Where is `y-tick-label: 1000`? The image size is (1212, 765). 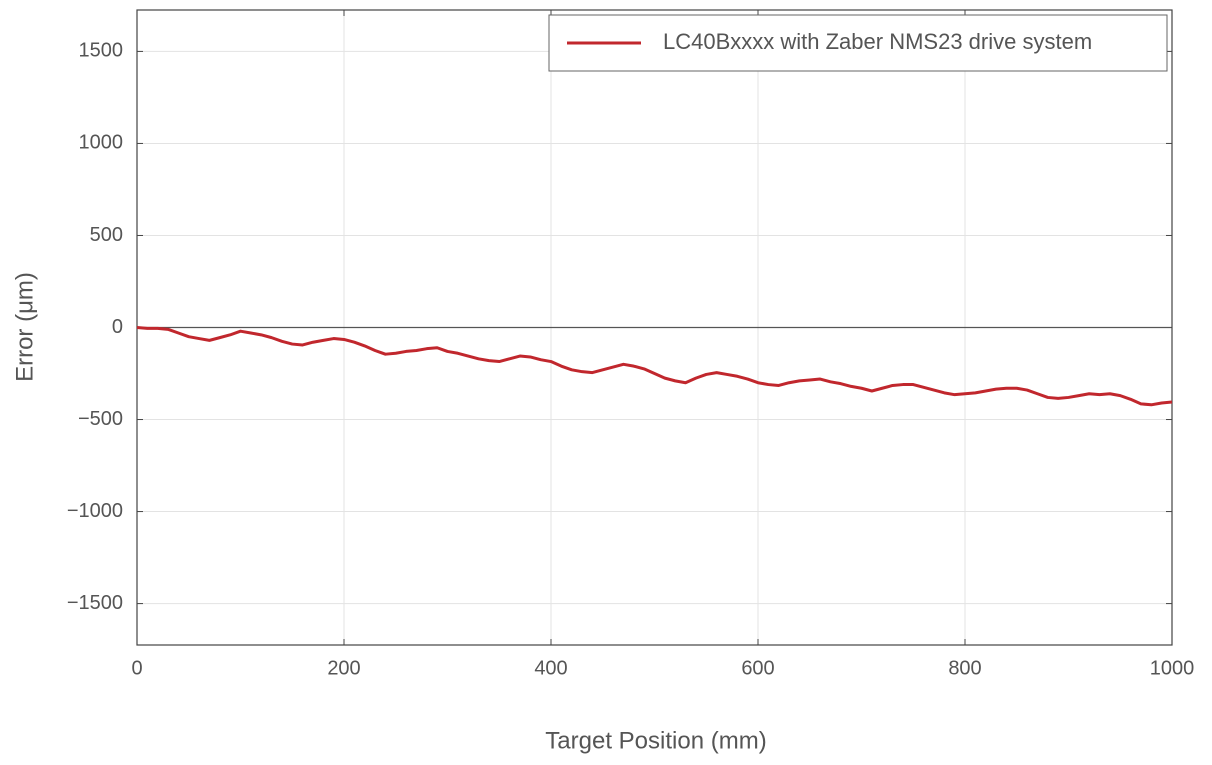 y-tick-label: 1000 is located at coordinates (101, 143).